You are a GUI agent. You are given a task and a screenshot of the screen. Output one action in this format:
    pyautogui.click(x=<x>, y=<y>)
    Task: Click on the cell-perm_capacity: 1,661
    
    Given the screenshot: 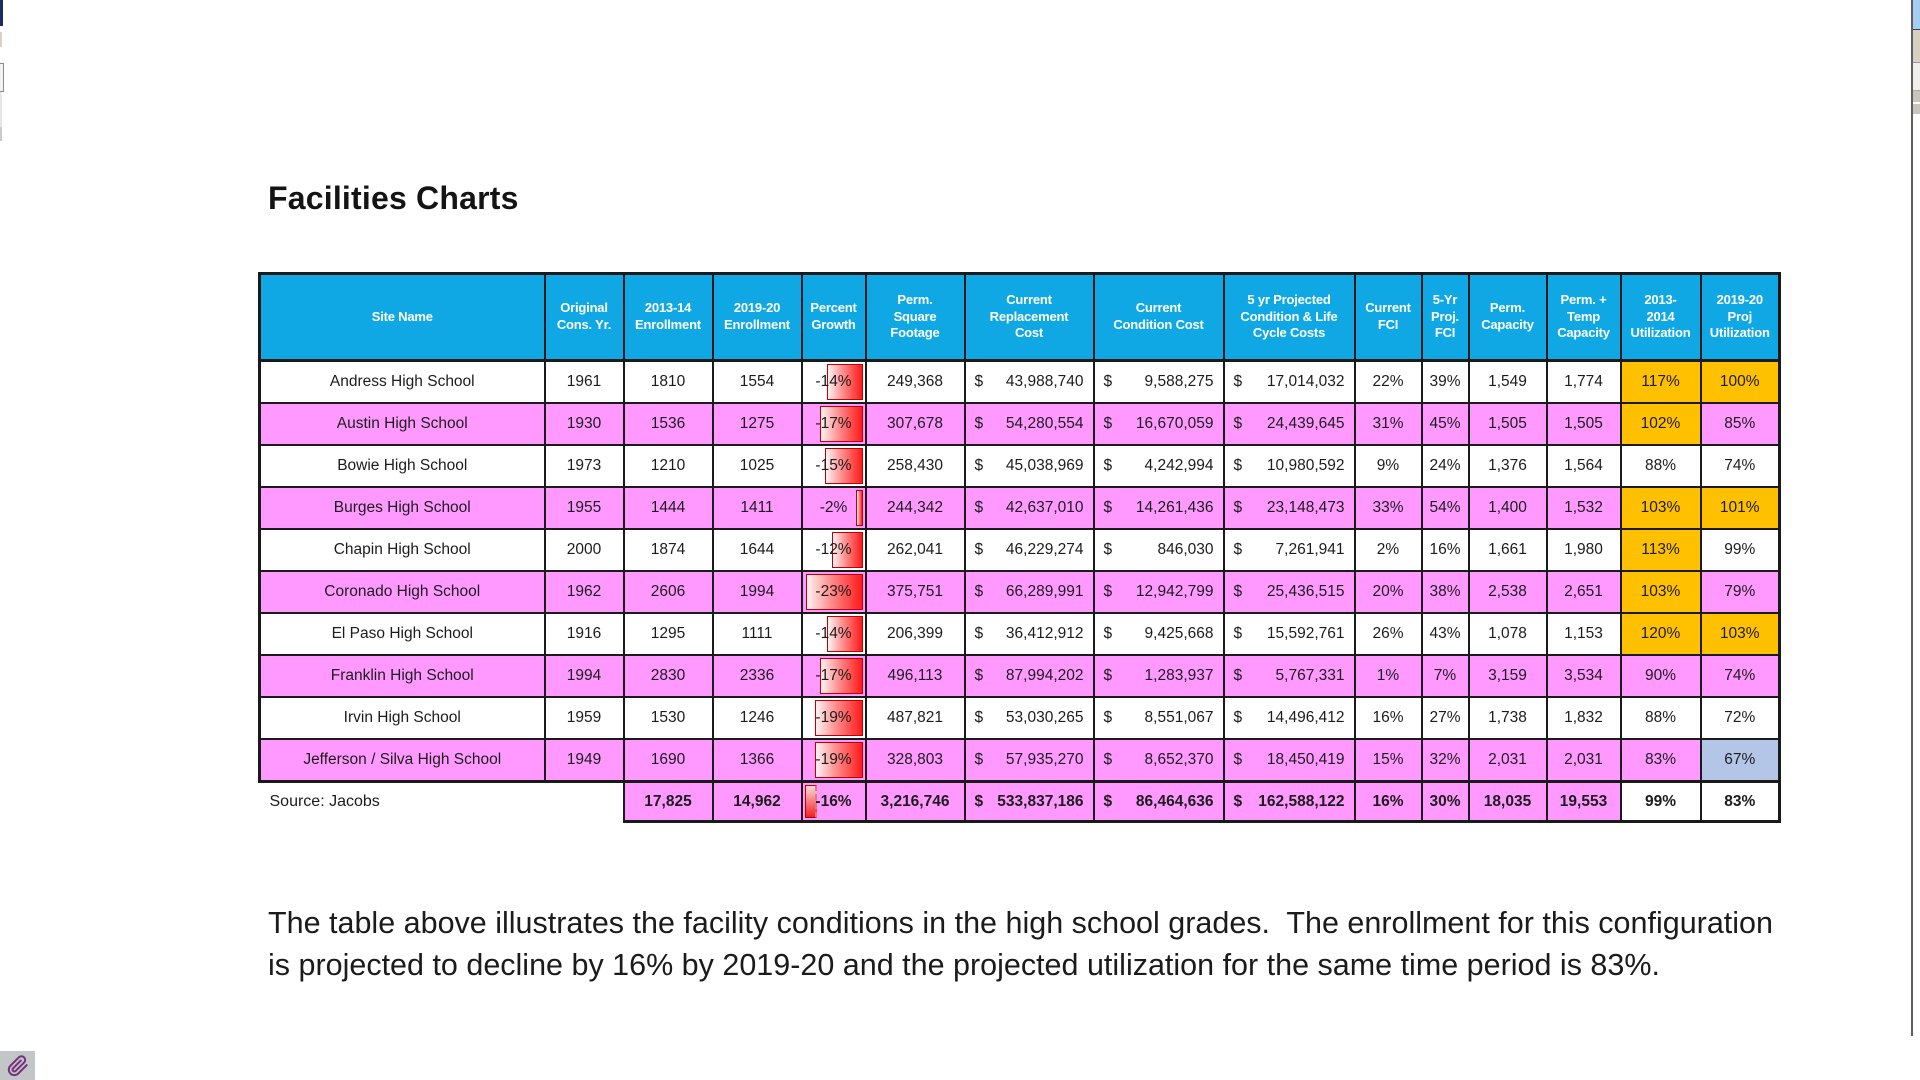 What is the action you would take?
    pyautogui.click(x=1507, y=550)
    